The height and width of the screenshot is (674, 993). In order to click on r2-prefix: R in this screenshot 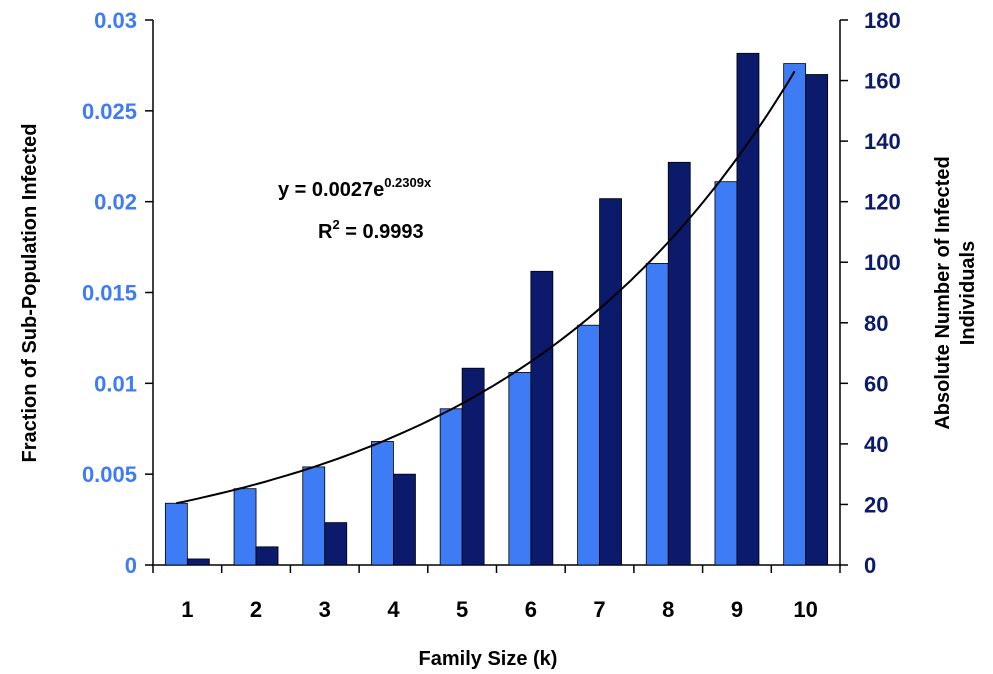, I will do `click(325, 232)`.